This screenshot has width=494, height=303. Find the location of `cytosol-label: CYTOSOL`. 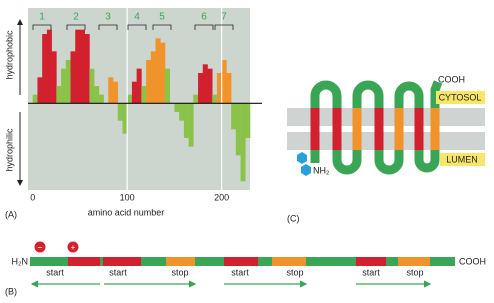

cytosol-label: CYTOSOL is located at coordinates (460, 97).